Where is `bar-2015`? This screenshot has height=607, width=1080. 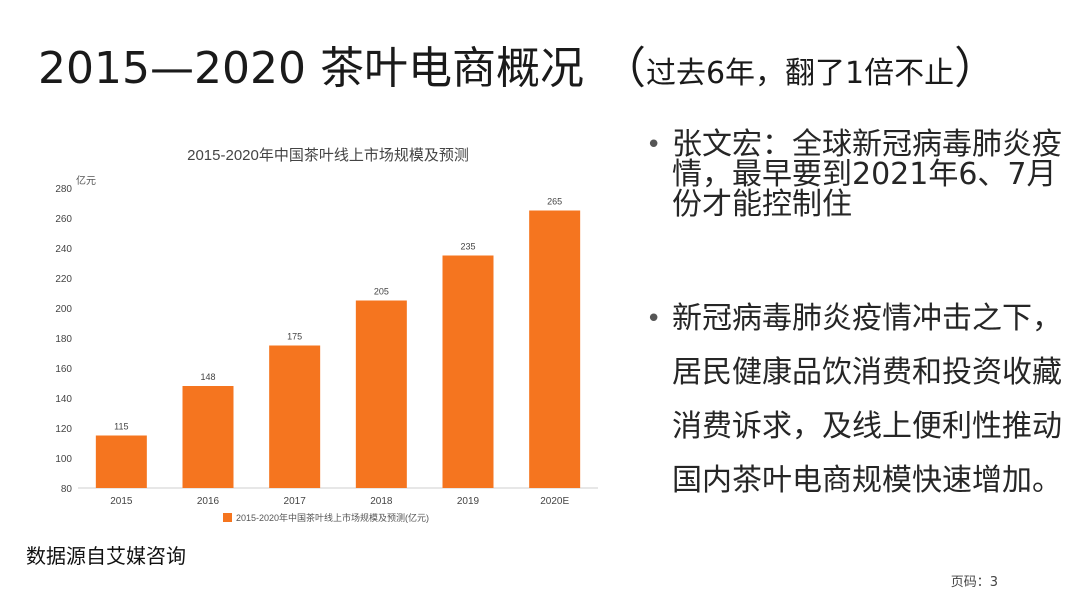
bar-2015 is located at coordinates (121, 461).